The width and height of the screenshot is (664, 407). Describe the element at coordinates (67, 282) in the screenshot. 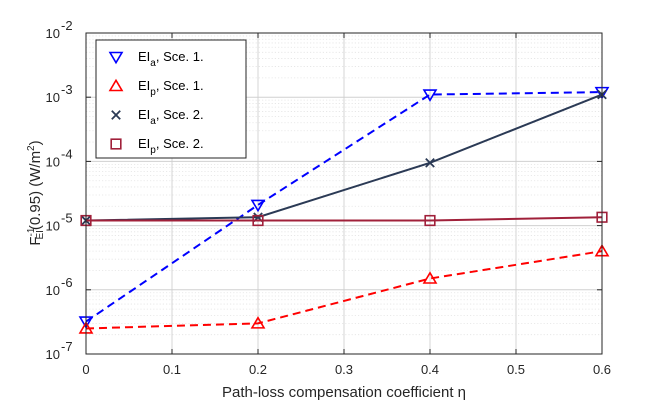

I see `y-tick-exponent: -6` at that location.